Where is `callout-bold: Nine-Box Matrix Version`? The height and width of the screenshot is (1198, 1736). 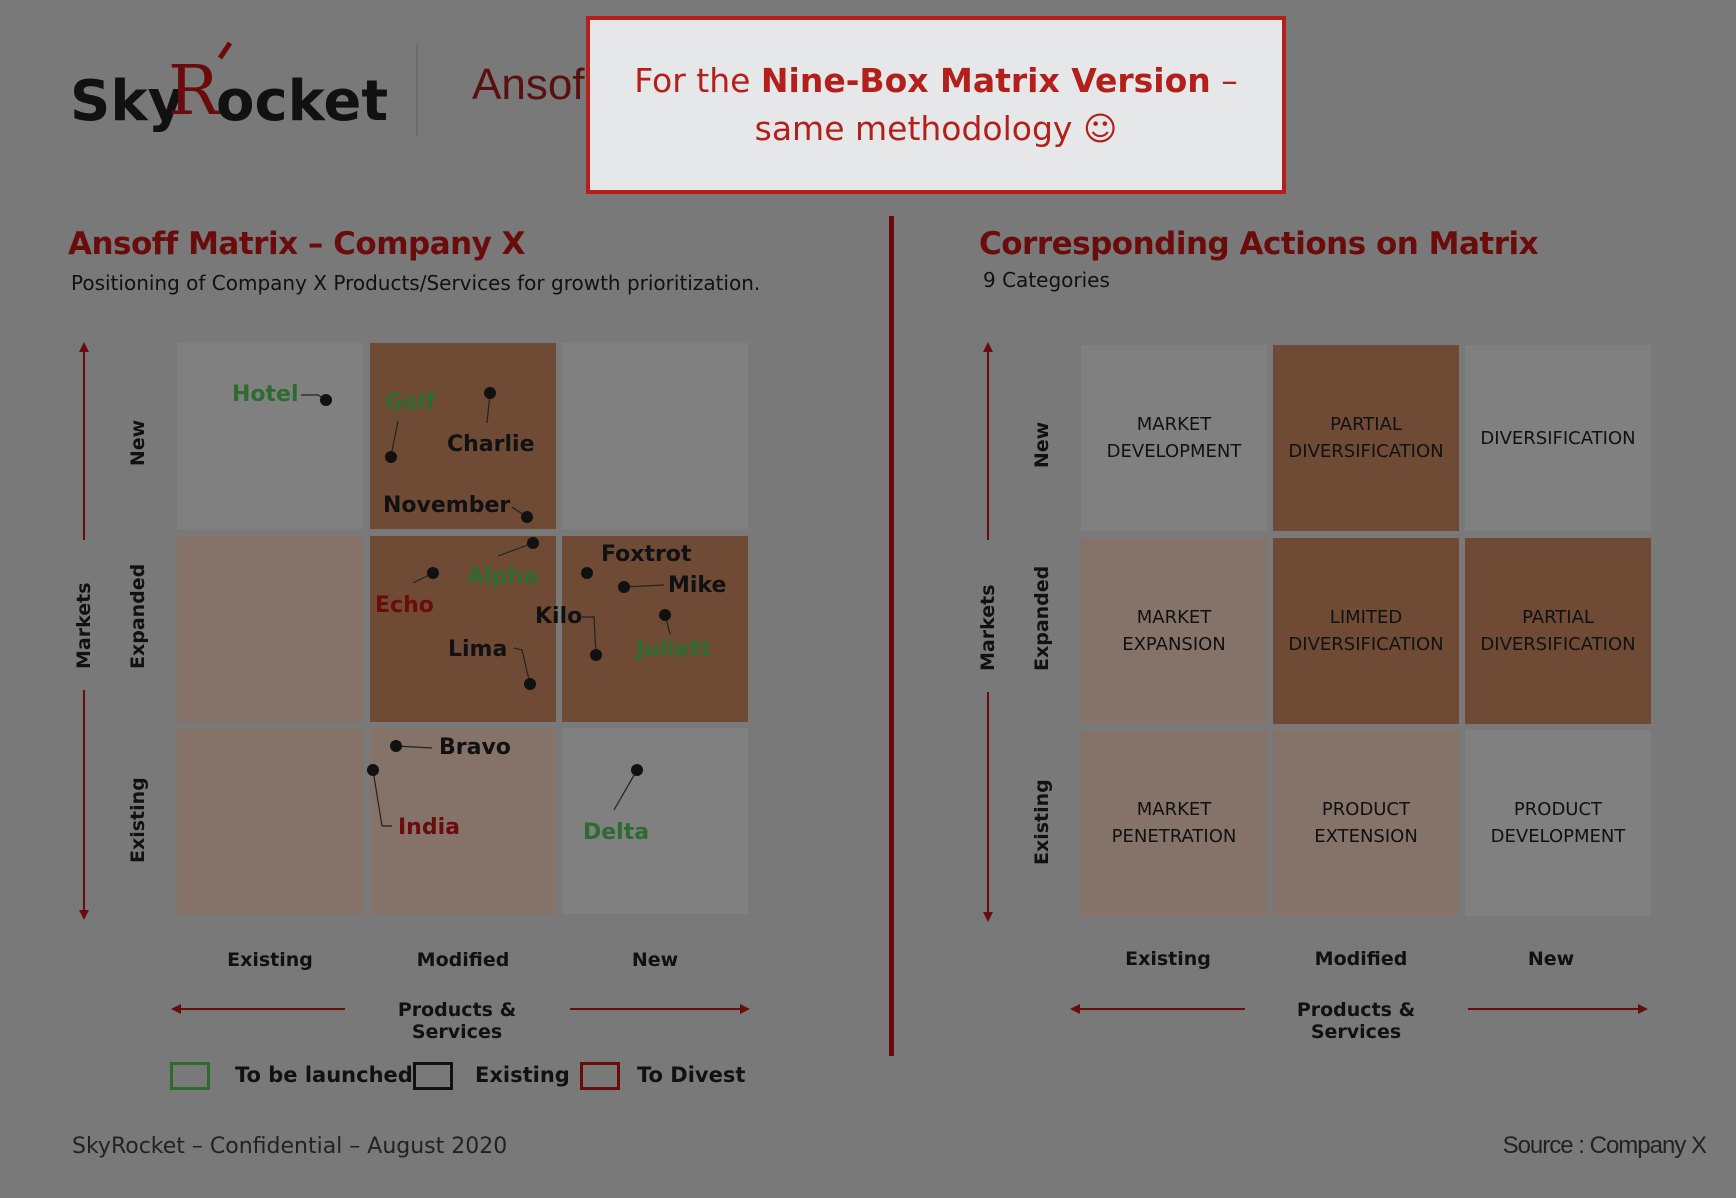 callout-bold: Nine-Box Matrix Version is located at coordinates (985, 80).